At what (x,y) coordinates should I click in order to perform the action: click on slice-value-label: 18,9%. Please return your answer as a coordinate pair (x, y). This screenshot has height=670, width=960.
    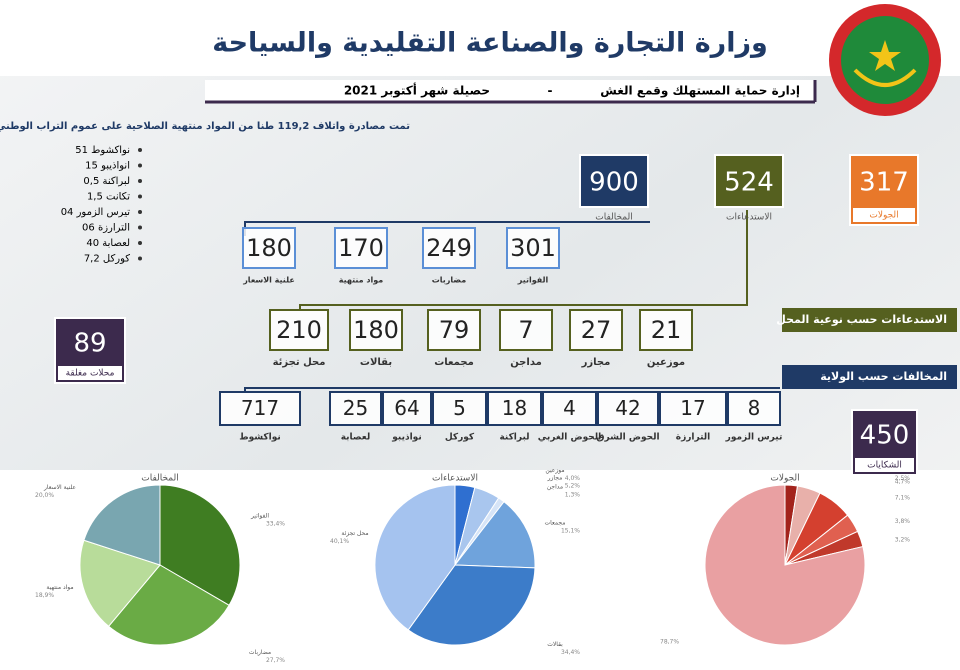
    Looking at the image, I should click on (44, 595).